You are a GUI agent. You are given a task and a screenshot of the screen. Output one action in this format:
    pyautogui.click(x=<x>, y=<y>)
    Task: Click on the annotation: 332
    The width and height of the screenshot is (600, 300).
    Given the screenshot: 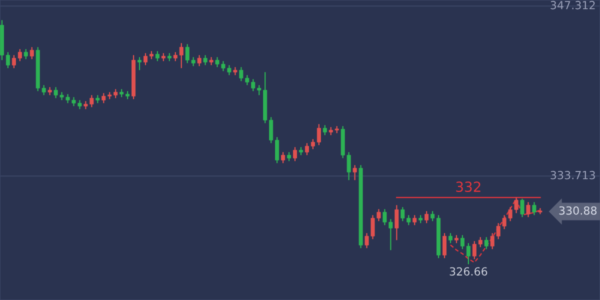 What is the action you would take?
    pyautogui.click(x=468, y=187)
    